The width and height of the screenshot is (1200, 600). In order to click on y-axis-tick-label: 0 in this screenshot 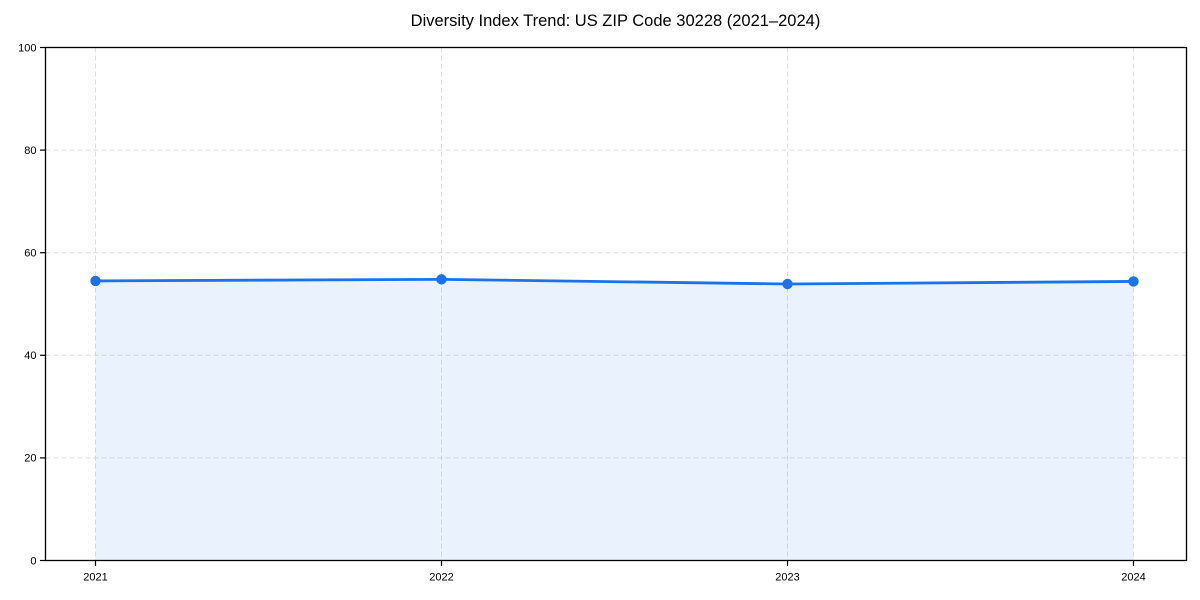, I will do `click(33, 561)`.